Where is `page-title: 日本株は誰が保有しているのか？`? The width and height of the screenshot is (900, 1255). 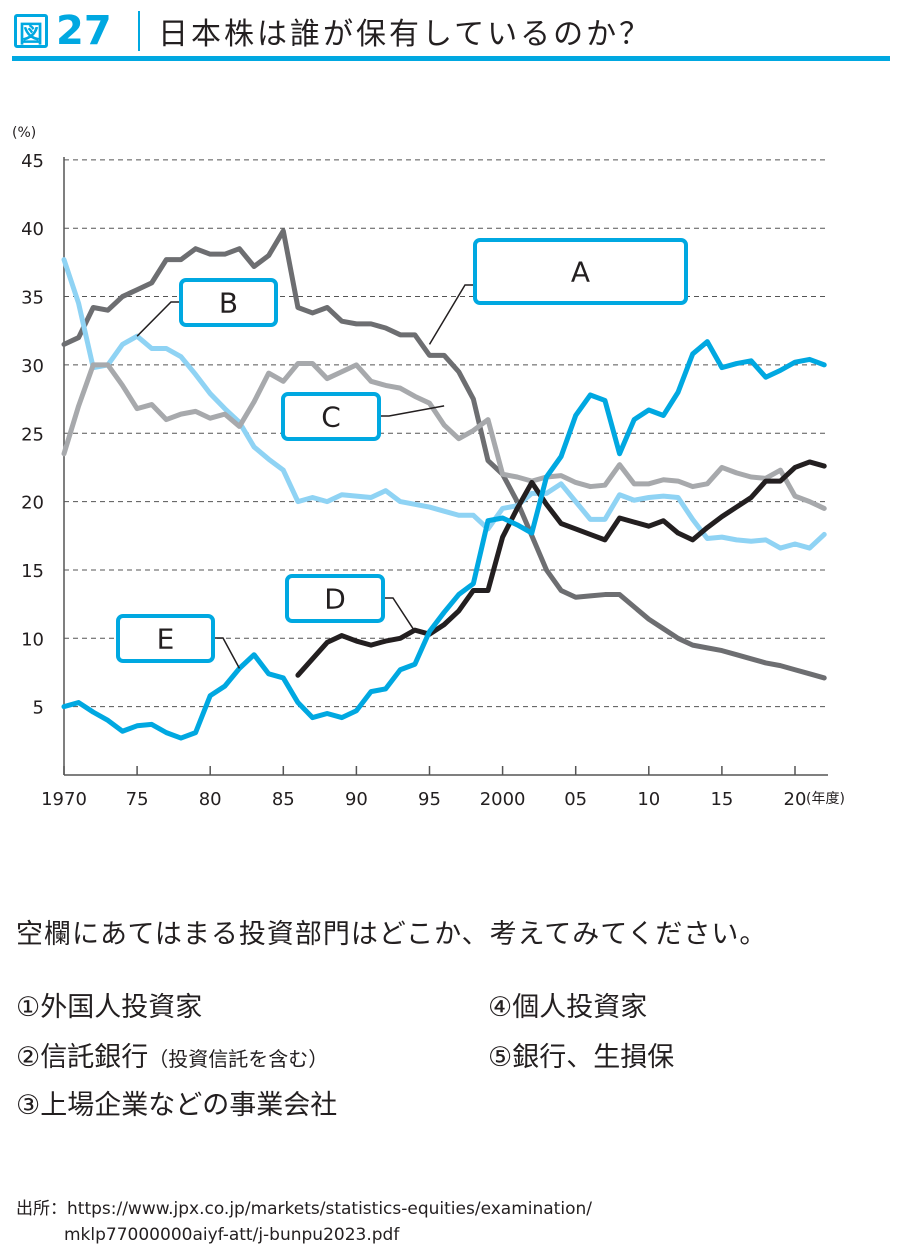
page-title: 日本株は誰が保有しているのか？ is located at coordinates (405, 34).